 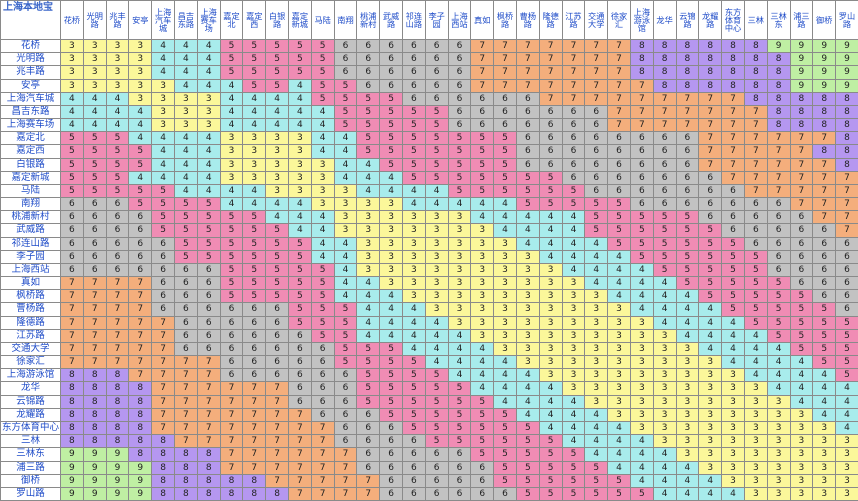 What do you see at coordinates (505, 20) in the screenshot?
I see `column-header: 枫桥路` at bounding box center [505, 20].